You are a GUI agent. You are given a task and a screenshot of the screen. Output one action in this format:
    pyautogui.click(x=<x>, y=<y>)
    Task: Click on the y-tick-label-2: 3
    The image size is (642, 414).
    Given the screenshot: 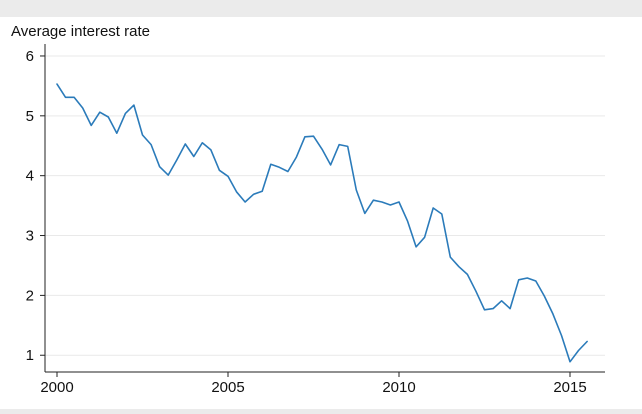 What is the action you would take?
    pyautogui.click(x=30, y=236)
    